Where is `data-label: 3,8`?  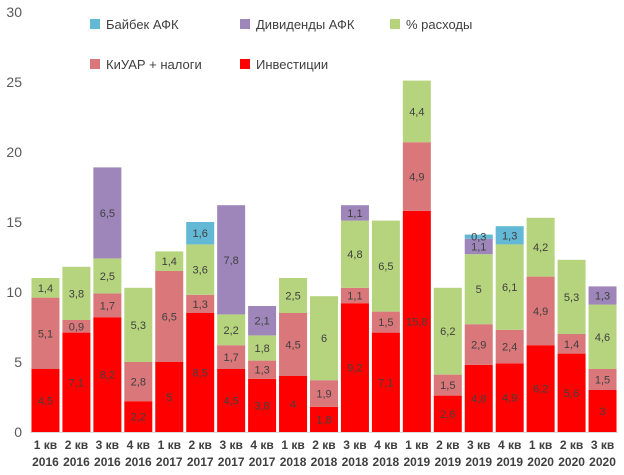 data-label: 3,8 is located at coordinates (76, 294).